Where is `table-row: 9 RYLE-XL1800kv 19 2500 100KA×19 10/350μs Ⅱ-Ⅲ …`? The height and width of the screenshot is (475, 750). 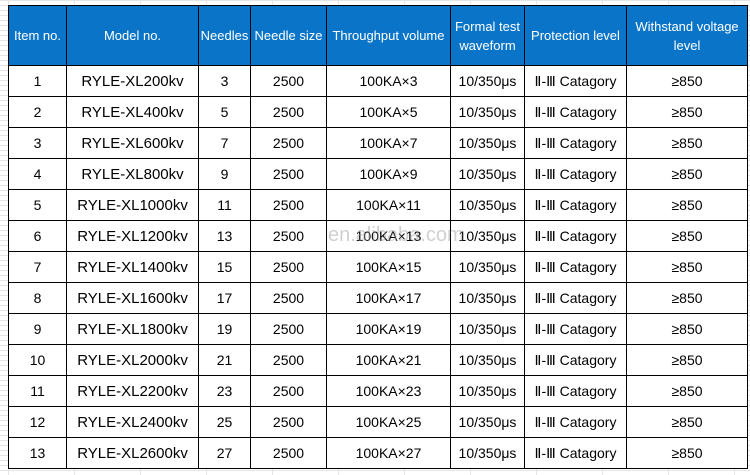
table-row: 9 RYLE-XL1800kv 19 2500 100KA×19 10/350μs Ⅱ-Ⅲ … is located at coordinates (378, 329).